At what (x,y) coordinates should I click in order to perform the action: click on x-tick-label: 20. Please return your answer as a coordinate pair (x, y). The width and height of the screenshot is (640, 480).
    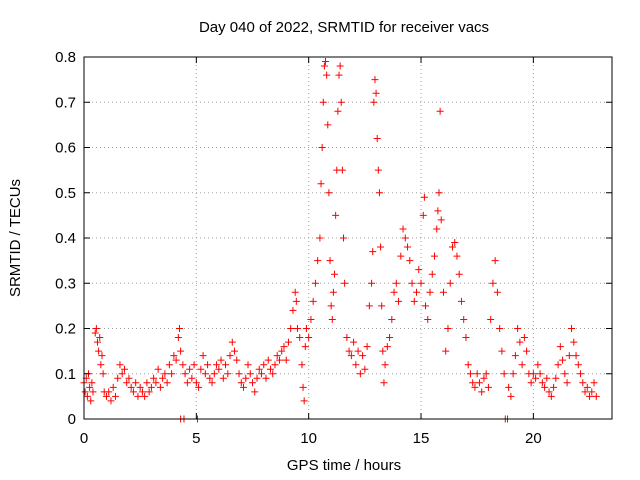
    Looking at the image, I should click on (533, 438).